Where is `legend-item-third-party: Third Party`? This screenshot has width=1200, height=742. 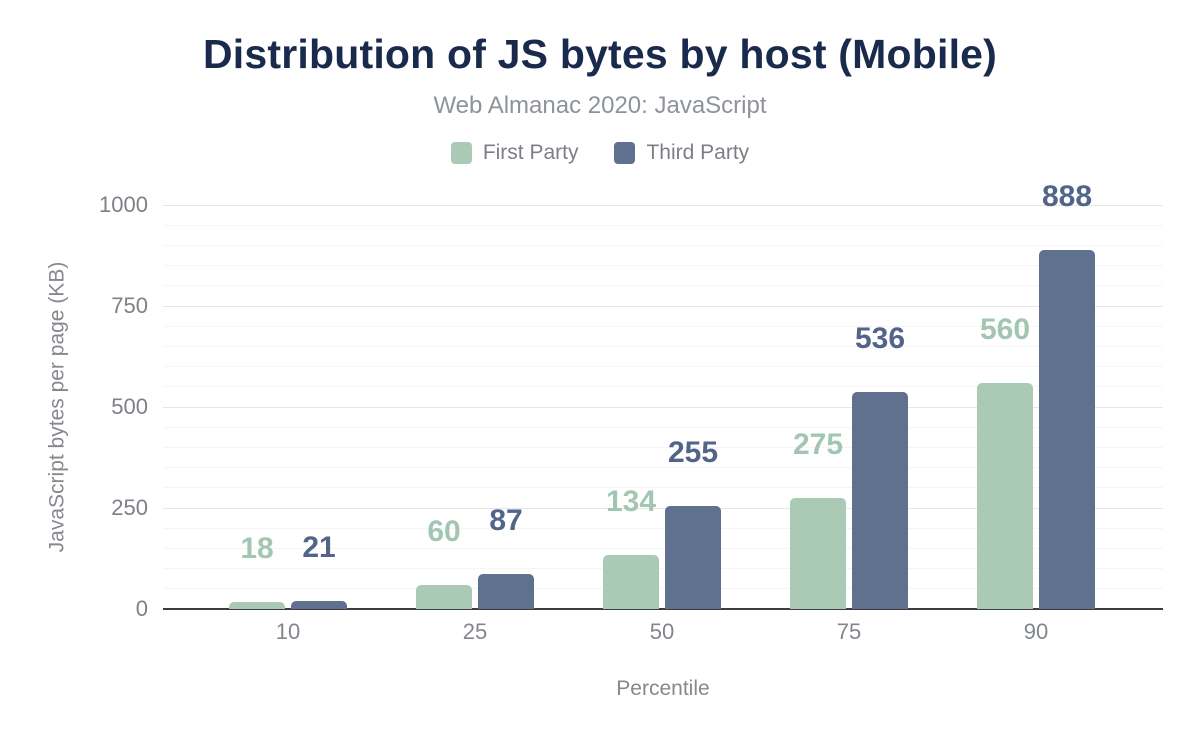
legend-item-third-party: Third Party is located at coordinates (681, 153).